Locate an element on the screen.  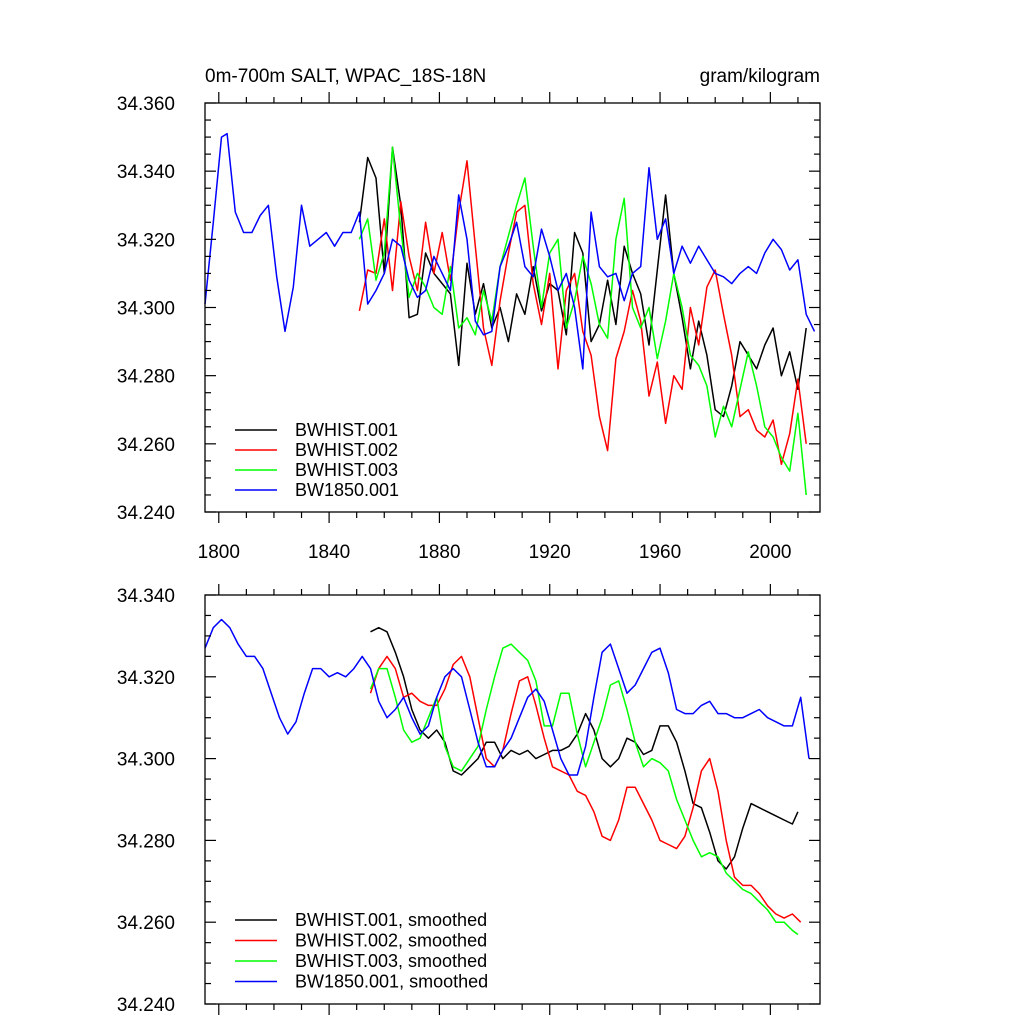
legend-label: BWHIST.003 is located at coordinates (346, 470).